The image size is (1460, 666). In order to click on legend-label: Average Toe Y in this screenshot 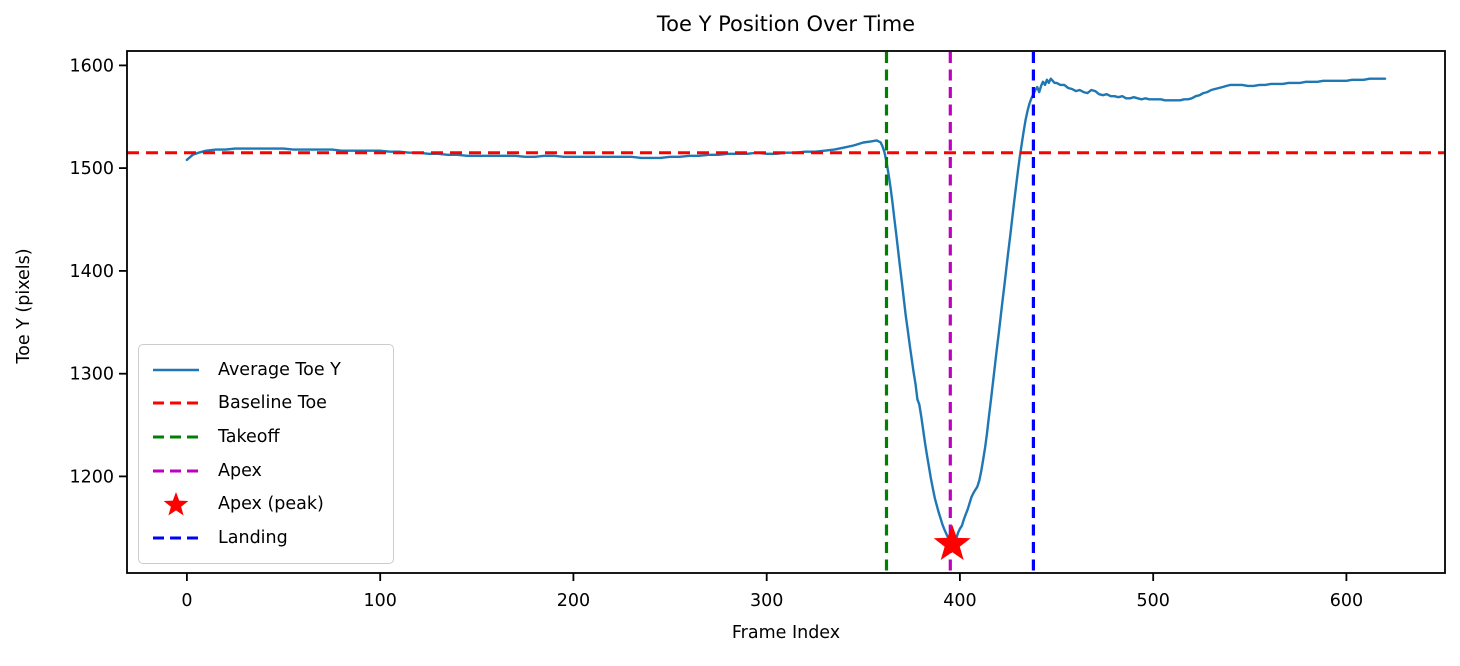, I will do `click(279, 369)`.